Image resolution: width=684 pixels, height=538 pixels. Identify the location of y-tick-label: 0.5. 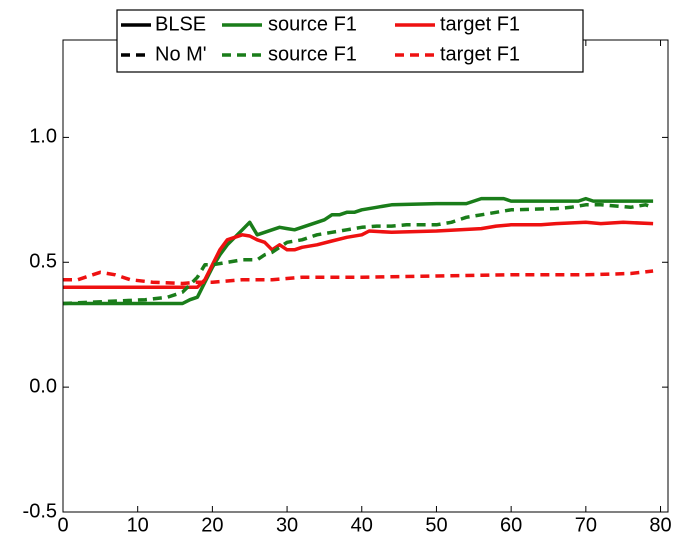
(43, 262).